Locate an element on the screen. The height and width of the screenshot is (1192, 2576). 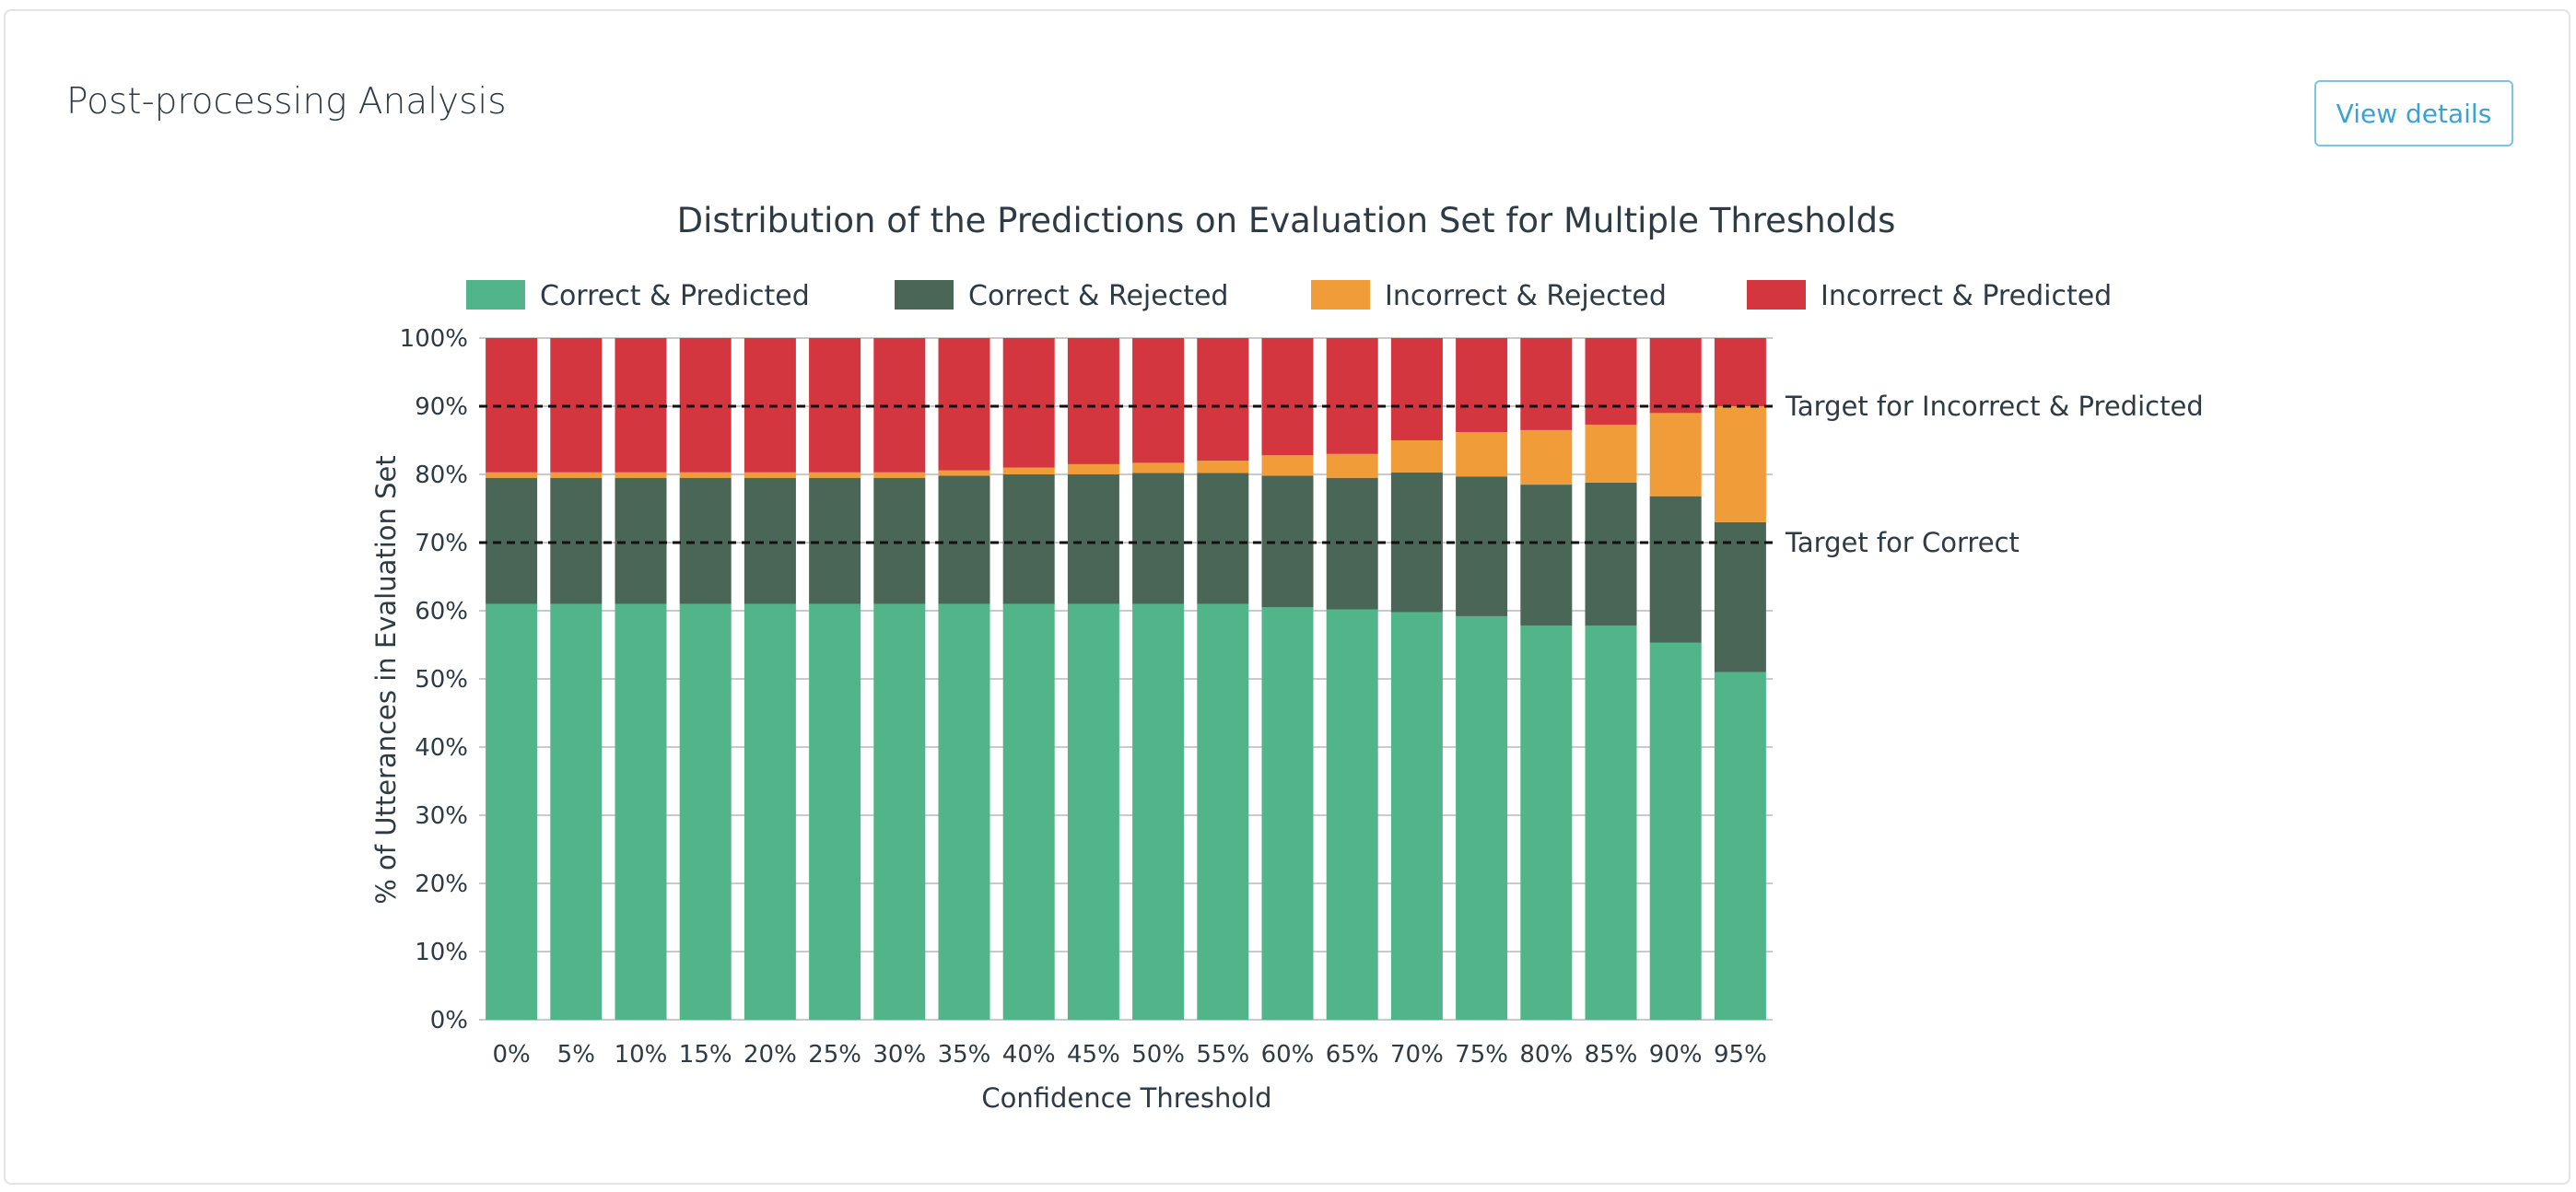
y-tick-label: 90% is located at coordinates (441, 407).